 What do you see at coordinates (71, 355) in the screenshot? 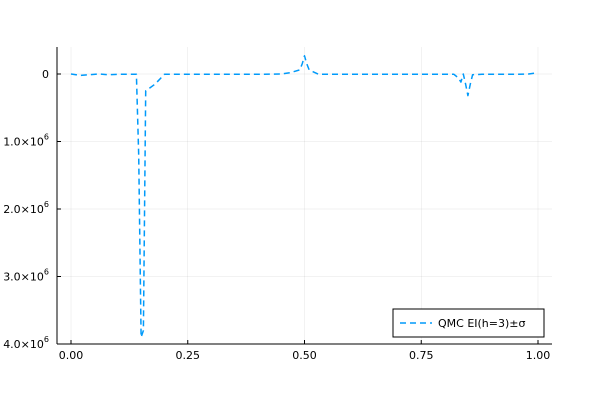
I see `x-tick-label: 0.00` at bounding box center [71, 355].